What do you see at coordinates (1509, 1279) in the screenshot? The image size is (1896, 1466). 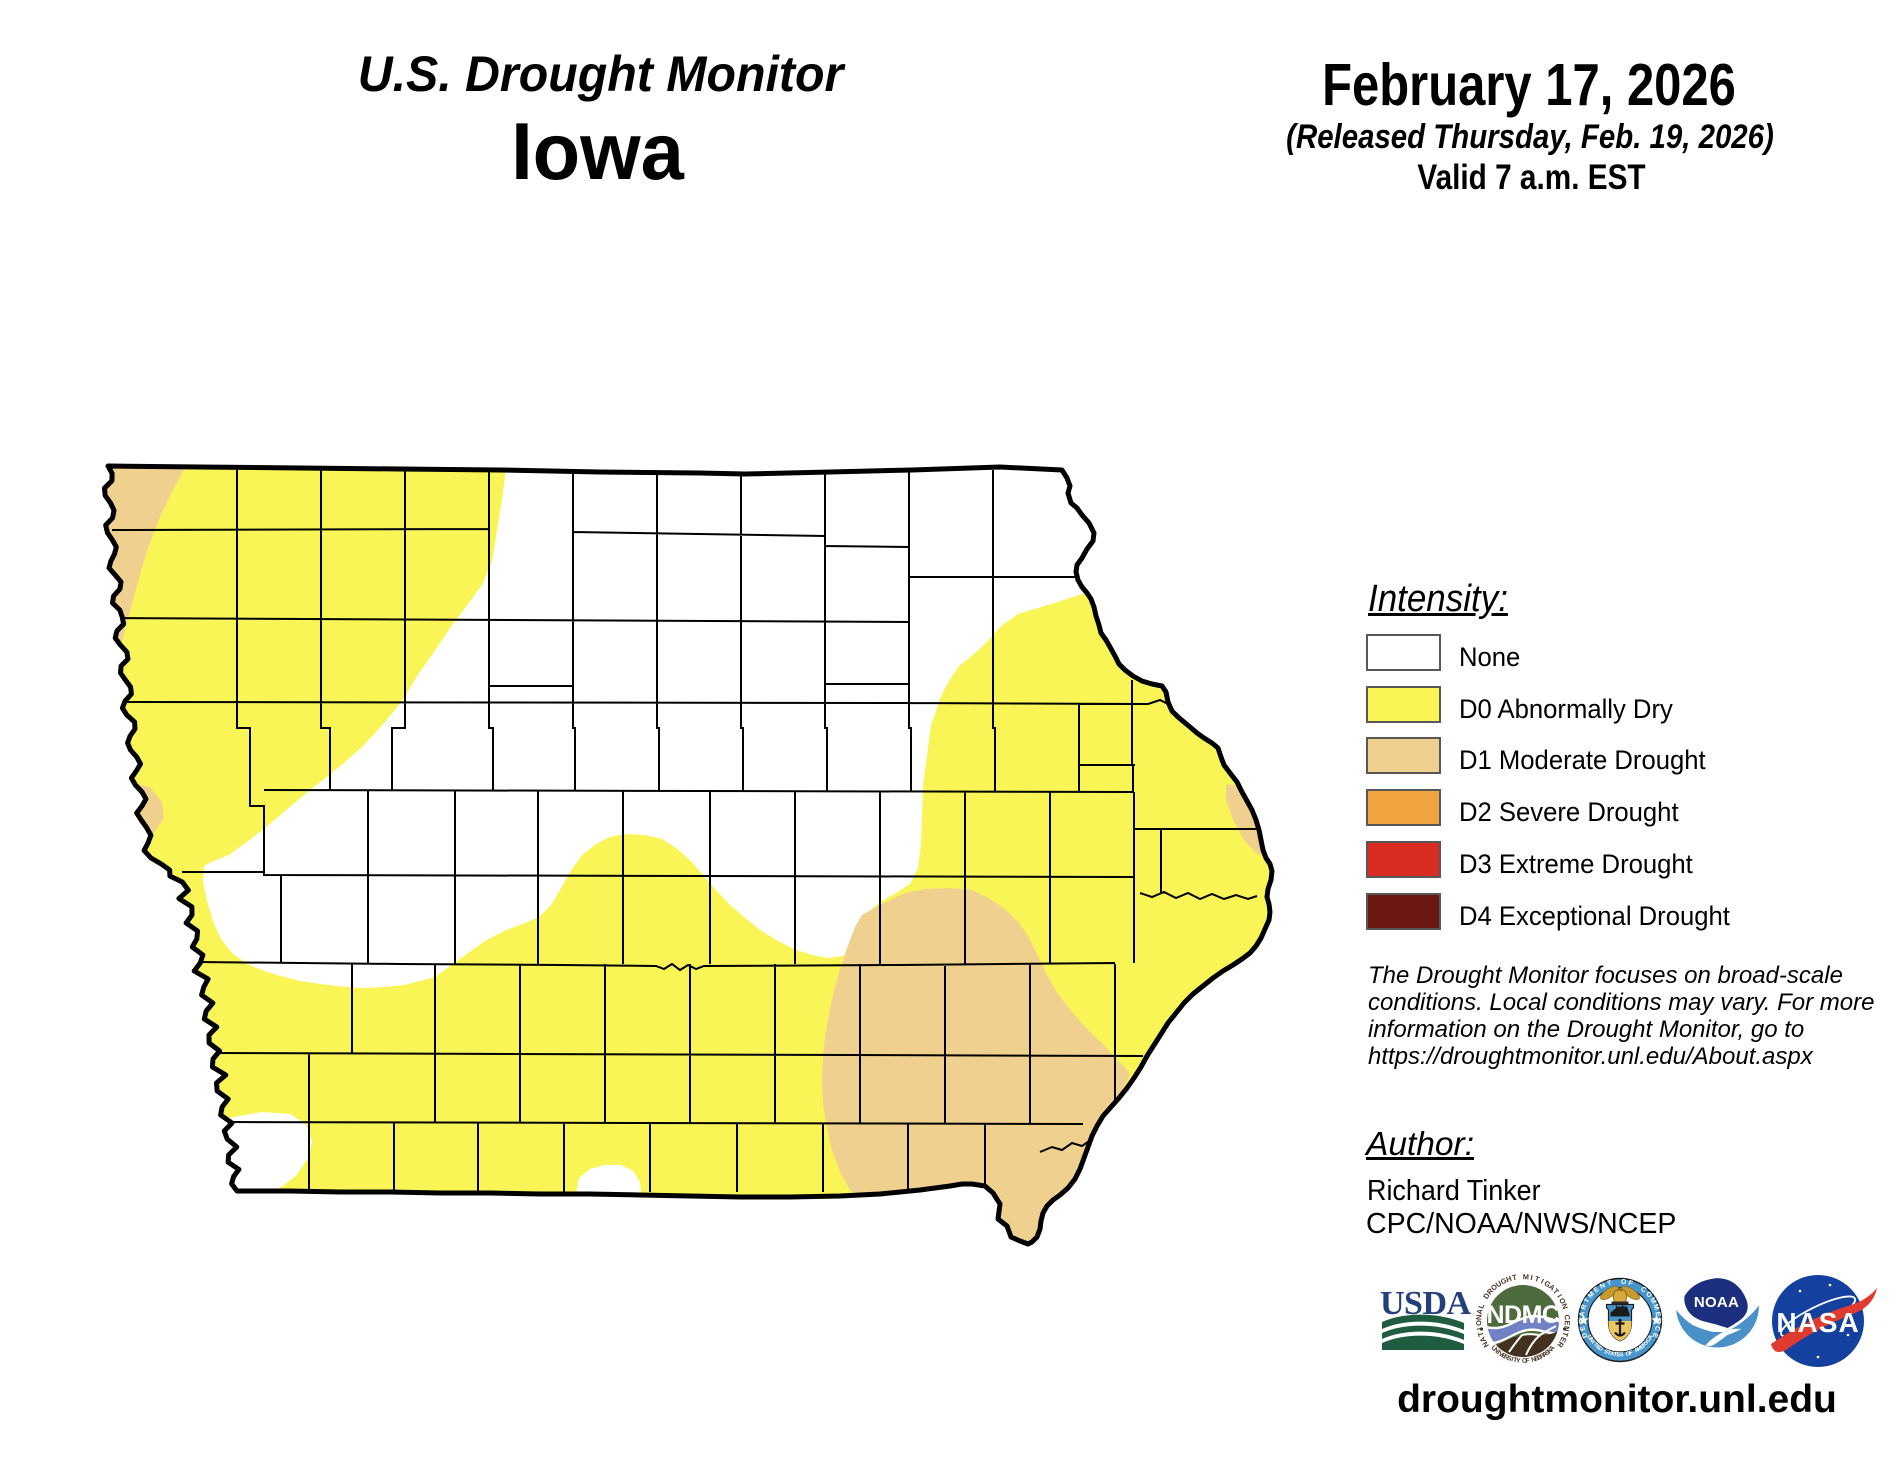 I see `svg-text: H` at bounding box center [1509, 1279].